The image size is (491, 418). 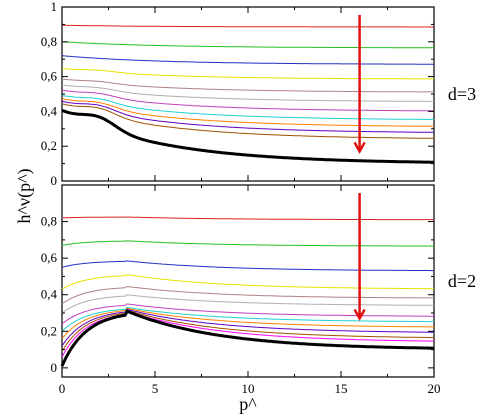 What do you see at coordinates (54, 7) in the screenshot?
I see `y-tick-label: 1` at bounding box center [54, 7].